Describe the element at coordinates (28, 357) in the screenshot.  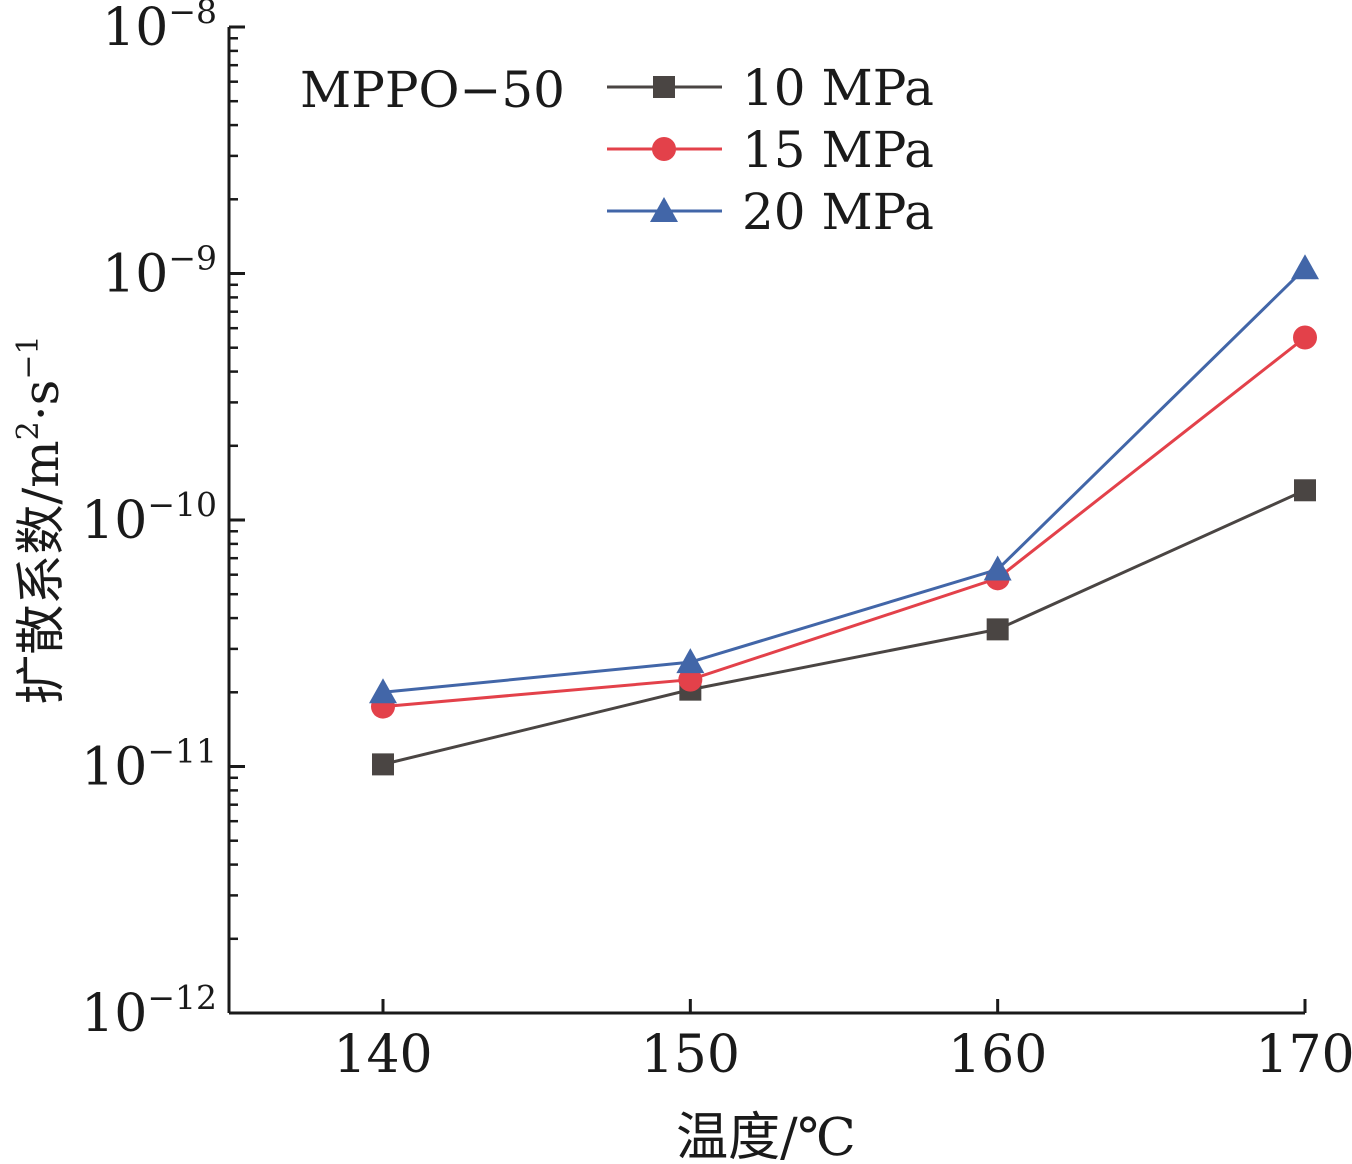
I see `y-axis-label-sup2: −1` at that location.